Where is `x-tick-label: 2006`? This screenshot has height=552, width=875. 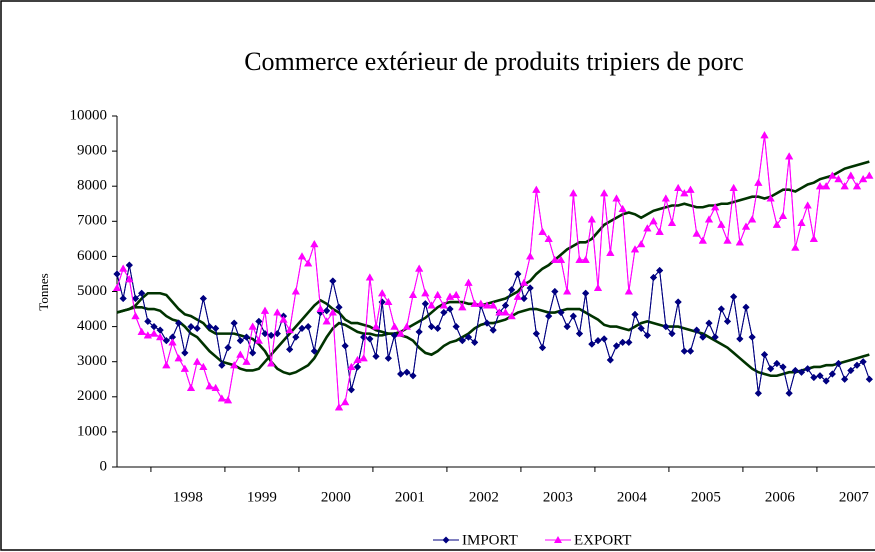
x-tick-label: 2006 is located at coordinates (780, 497).